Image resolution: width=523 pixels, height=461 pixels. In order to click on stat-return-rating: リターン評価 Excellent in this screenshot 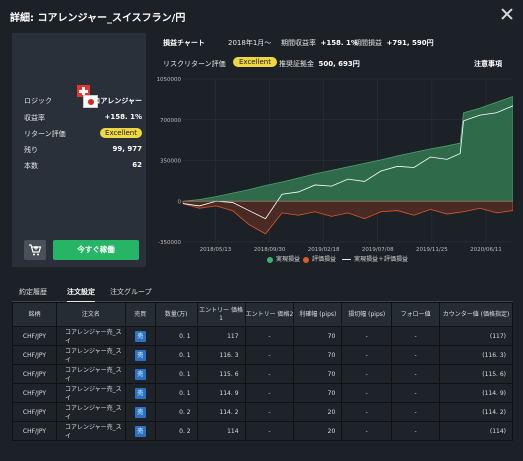, I will do `click(83, 134)`.